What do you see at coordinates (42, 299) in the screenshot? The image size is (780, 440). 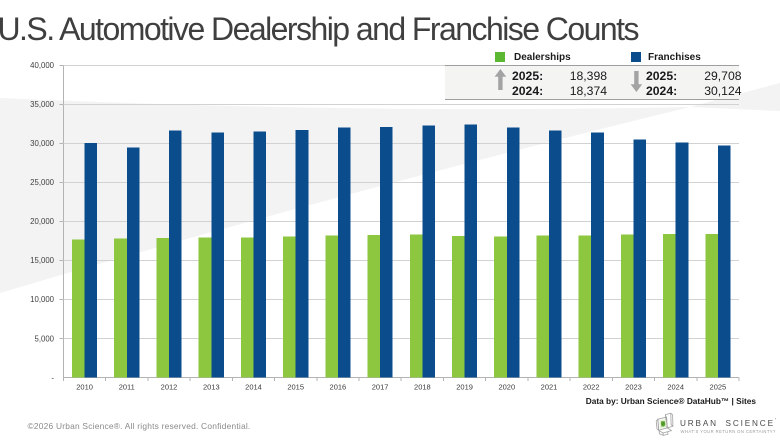 I see `svg-text: 10,000` at bounding box center [42, 299].